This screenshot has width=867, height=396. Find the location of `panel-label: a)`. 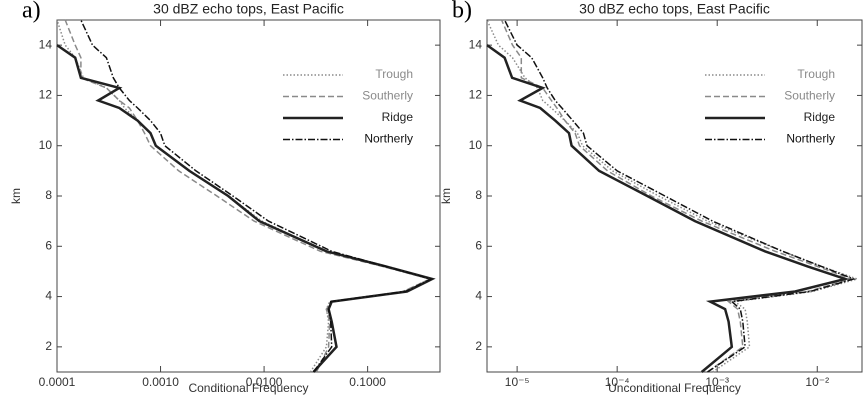

panel-label: a) is located at coordinates (31, 12).